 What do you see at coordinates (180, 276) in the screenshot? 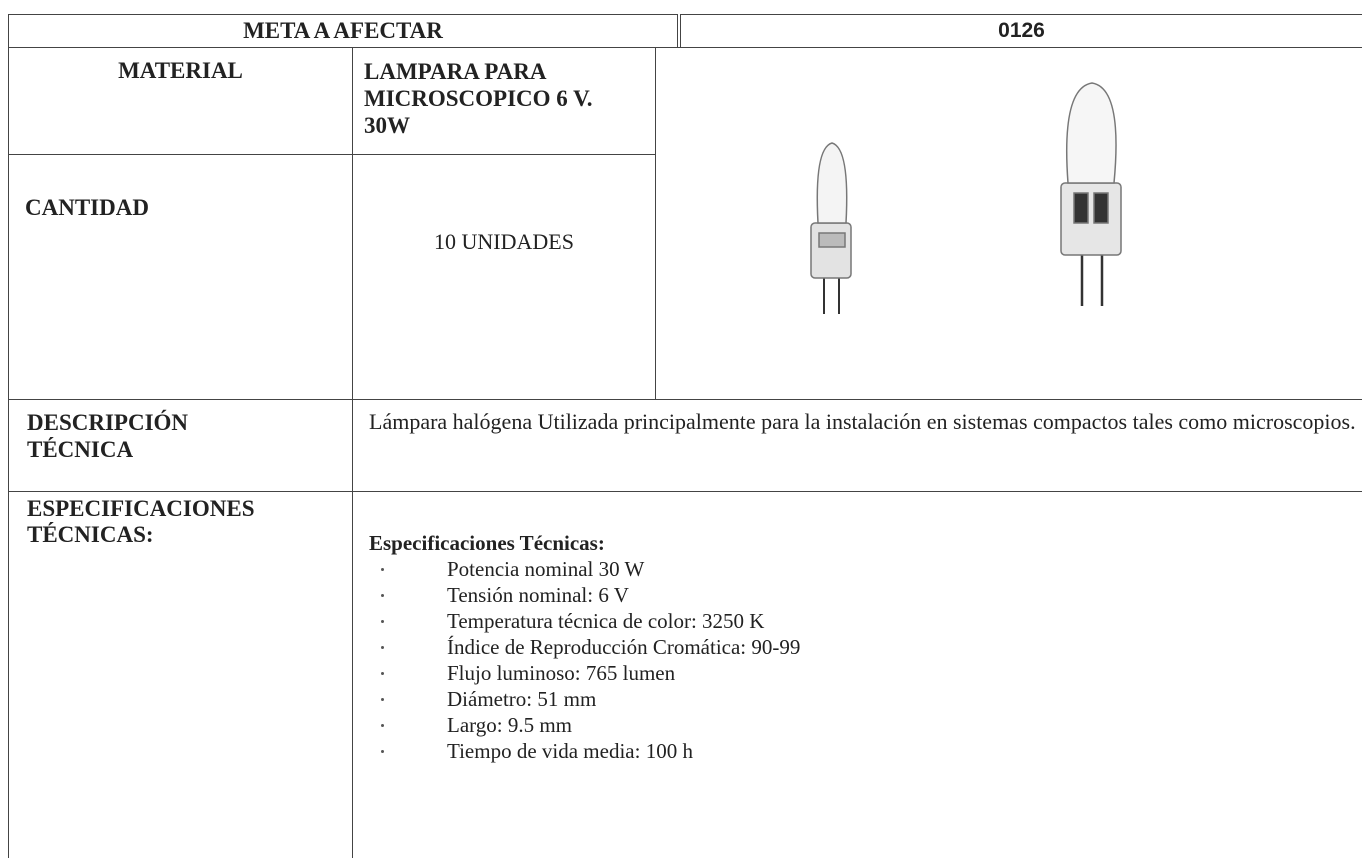
I see `cantidad-label-cell: CANTIDAD` at bounding box center [180, 276].